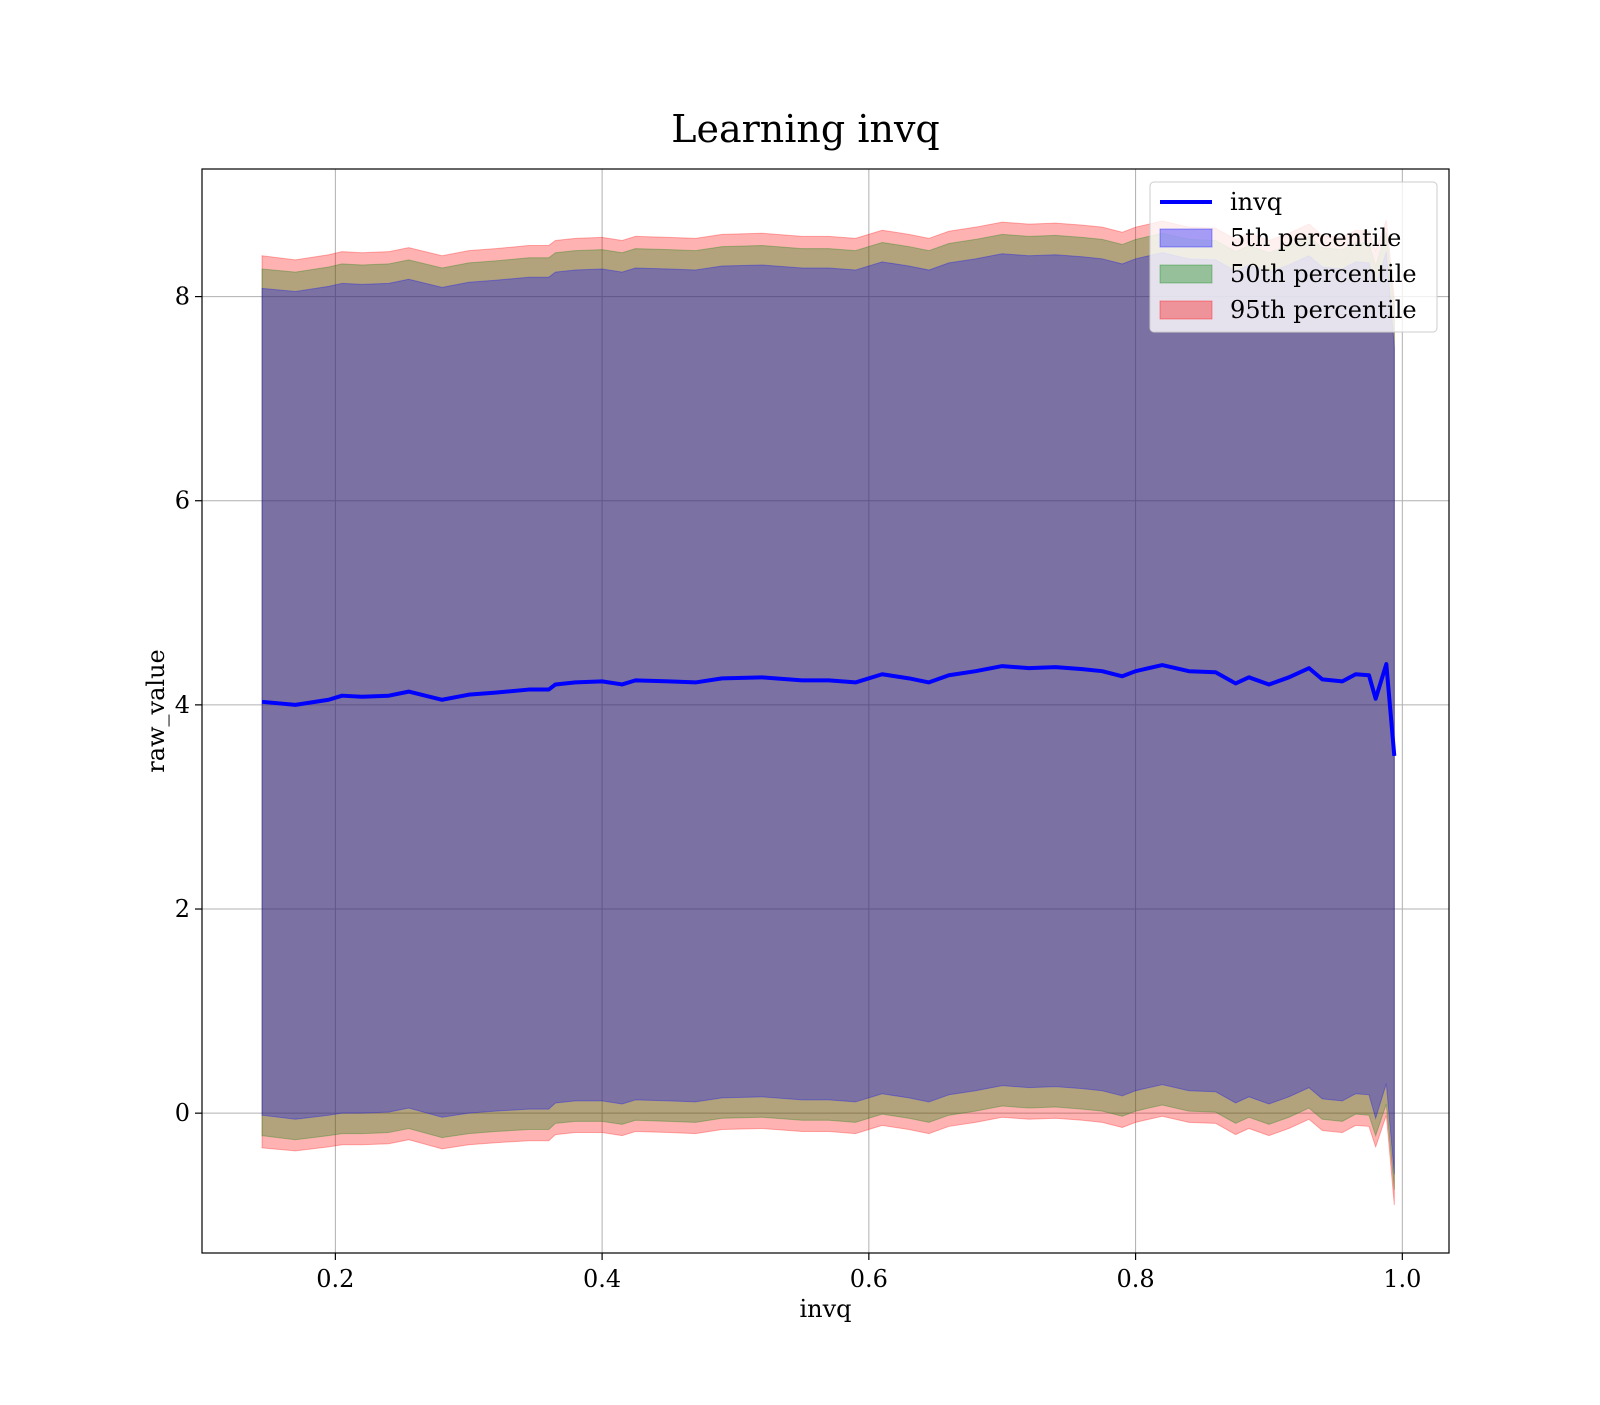  Describe the element at coordinates (1315, 238) in the screenshot. I see `legend-label-5th-percentile: 5th percentile` at that location.